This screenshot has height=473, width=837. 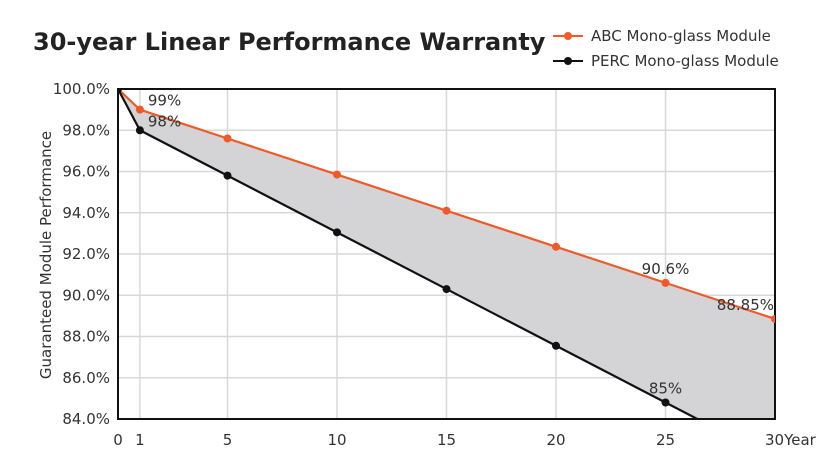 What do you see at coordinates (164, 121) in the screenshot?
I see `data-label: 98%` at bounding box center [164, 121].